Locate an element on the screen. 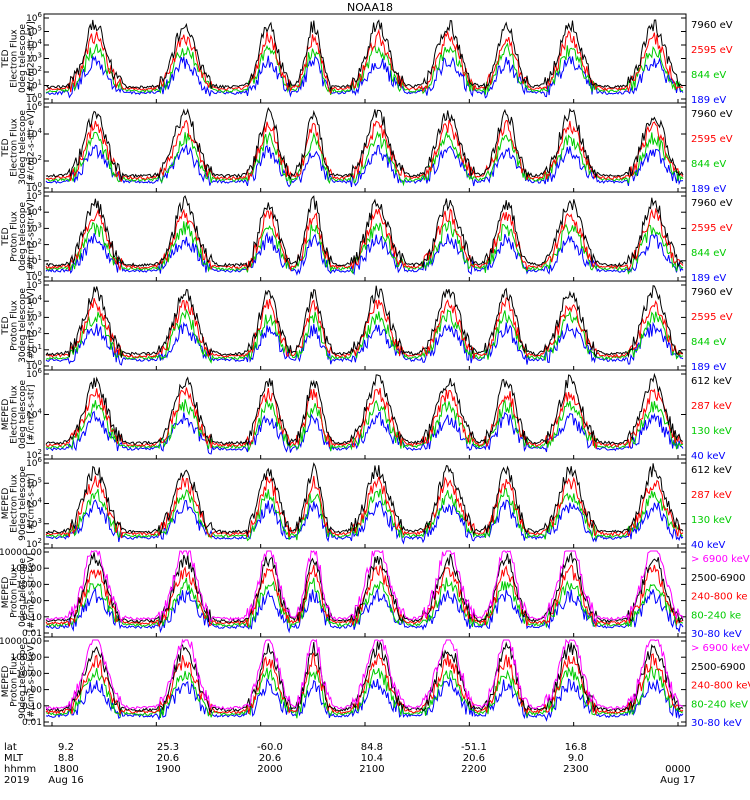  y-tick-label: 10⁵ is located at coordinates (34, 31).